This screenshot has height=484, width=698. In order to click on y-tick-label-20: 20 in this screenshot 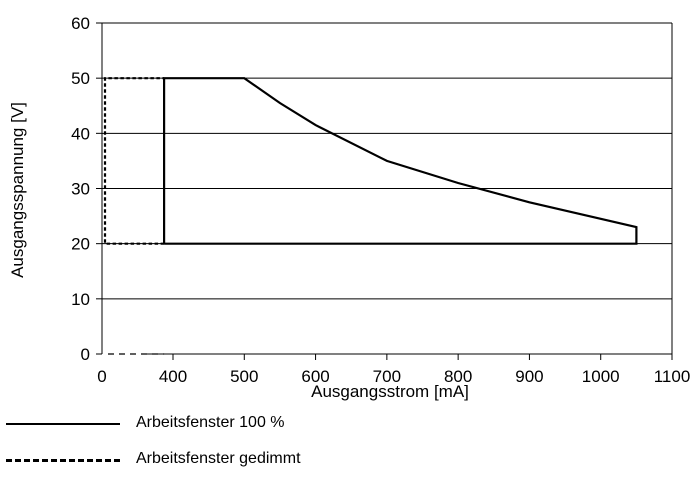, I will do `click(80, 244)`.